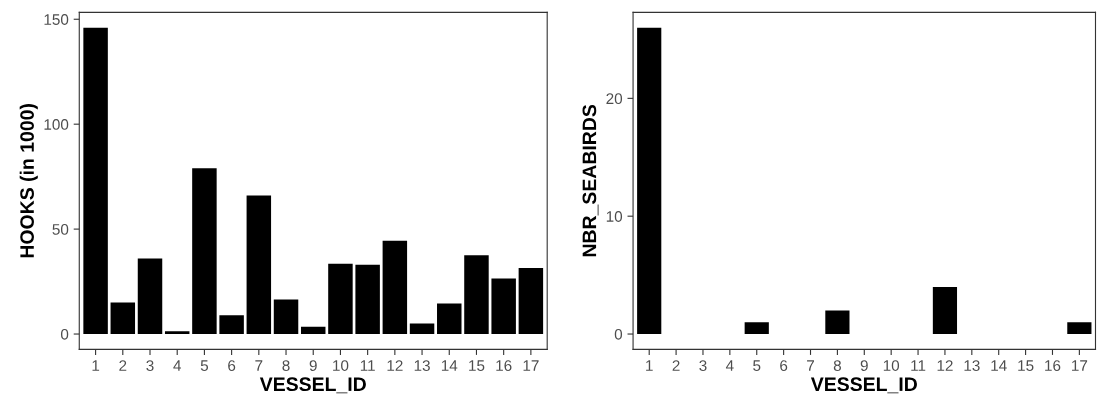 Image resolution: width=1101 pixels, height=411 pixels. I want to click on y-tick-label: 100, so click(56, 124).